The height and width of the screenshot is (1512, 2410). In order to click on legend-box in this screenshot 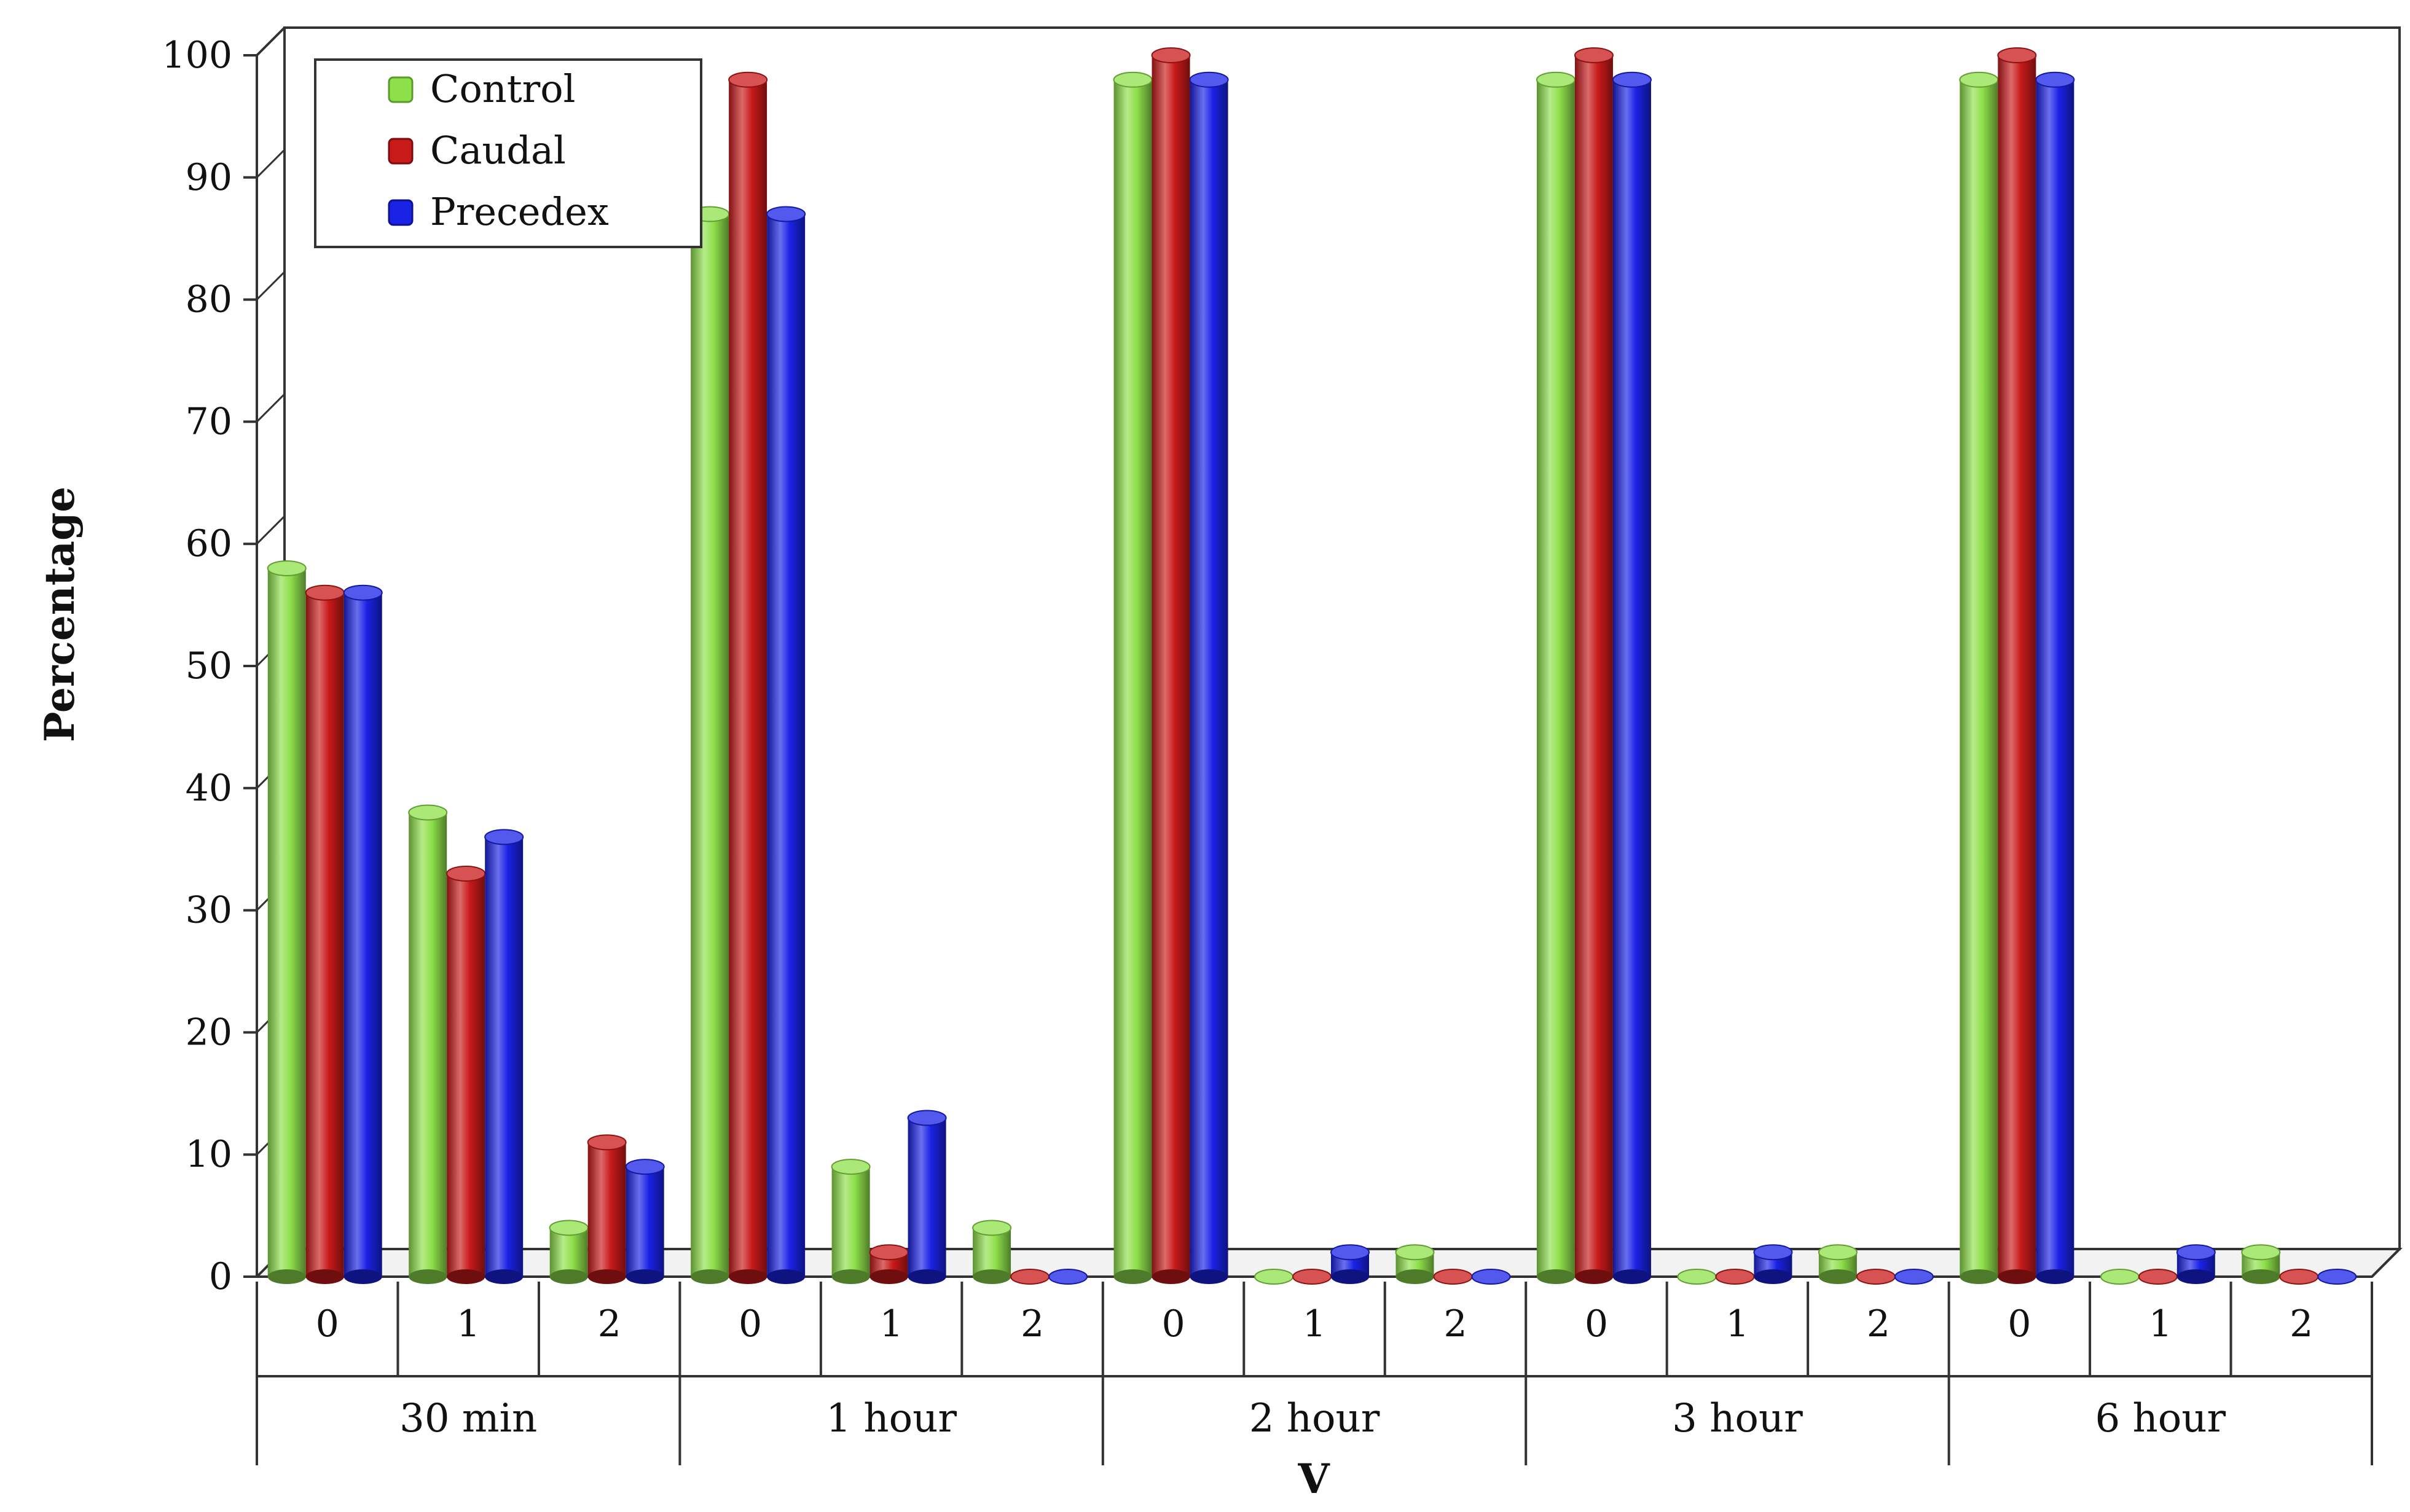, I will do `click(508, 153)`.